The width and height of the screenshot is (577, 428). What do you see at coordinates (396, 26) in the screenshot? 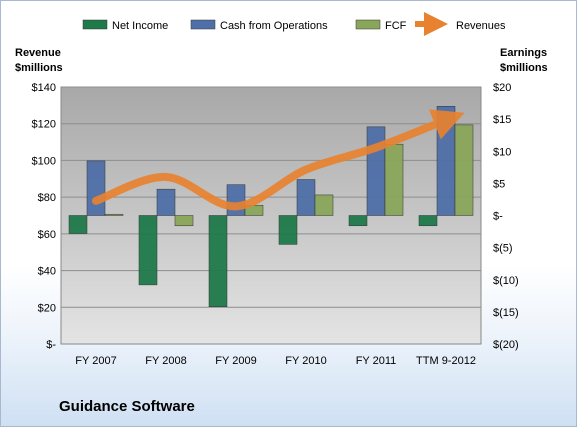
I see `legend-fcf-label: FCF` at bounding box center [396, 26].